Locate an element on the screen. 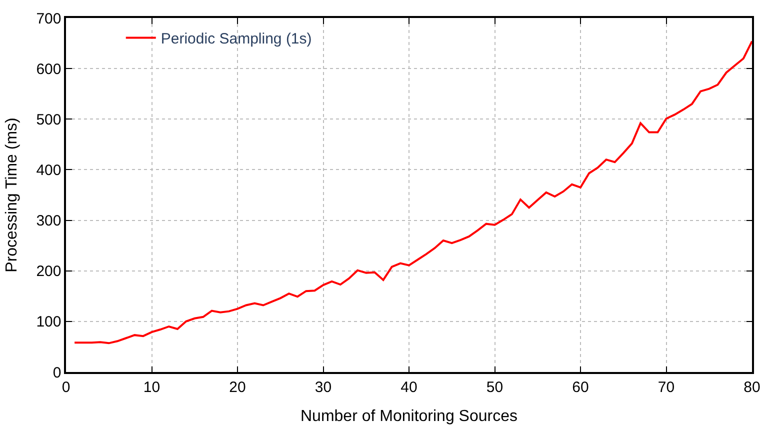  y-tick-label: 200 is located at coordinates (49, 271).